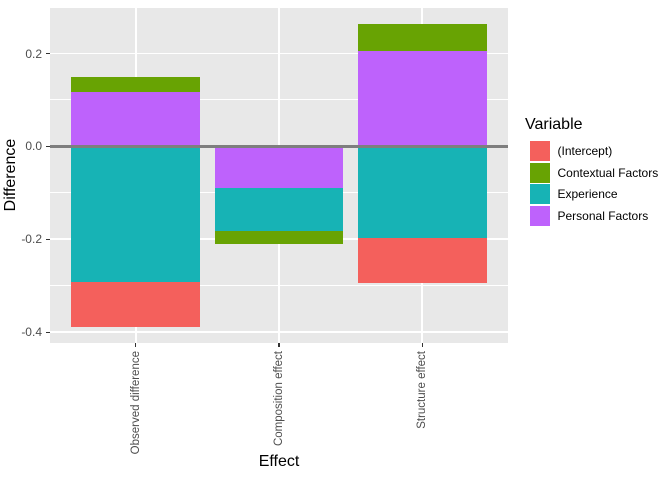  I want to click on y-axis-tick-label: -0.2, so click(31, 239).